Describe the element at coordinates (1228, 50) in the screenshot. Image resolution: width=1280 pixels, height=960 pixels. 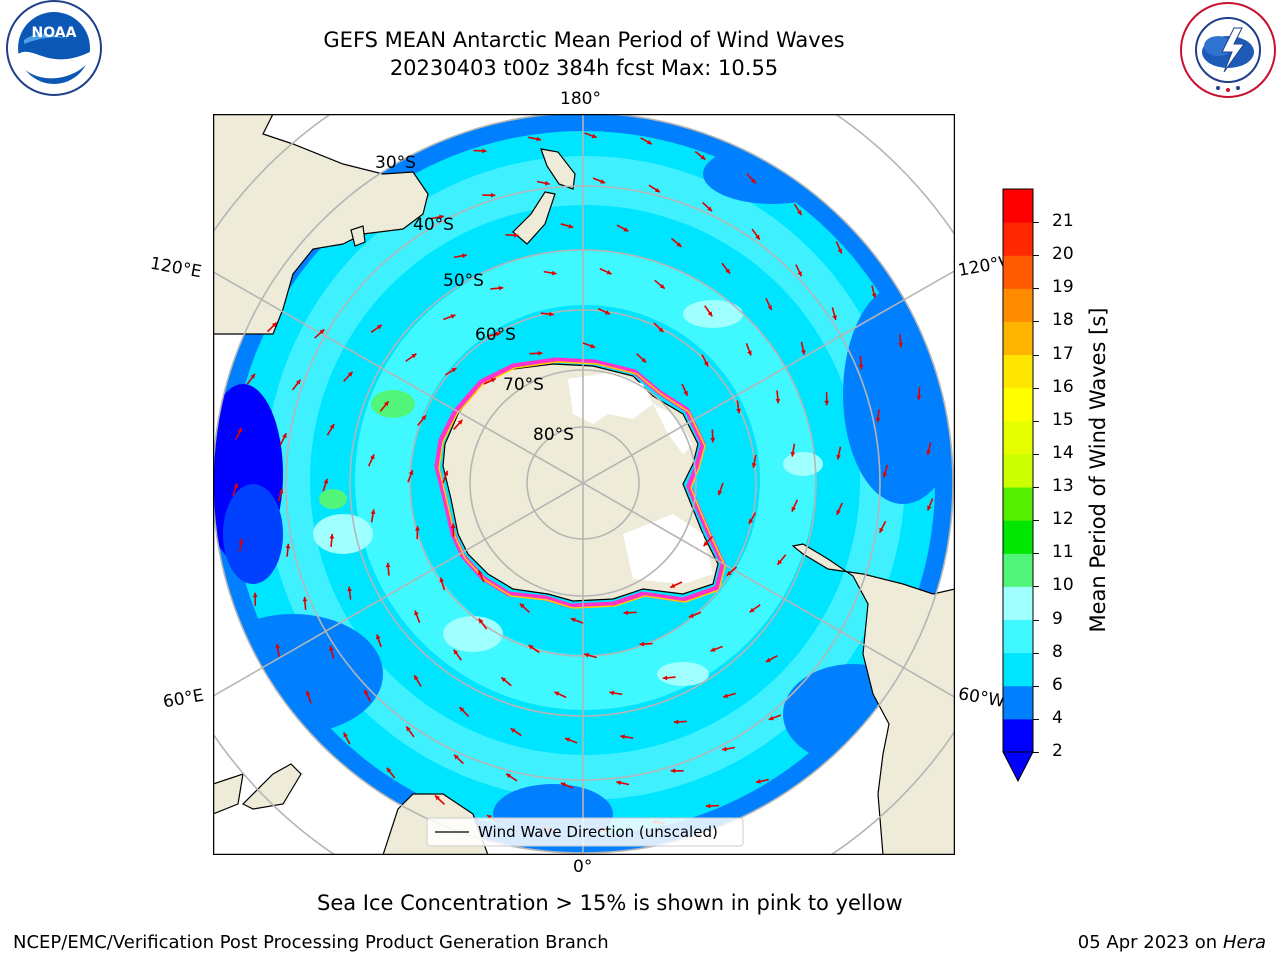
I see `nws-logo` at that location.